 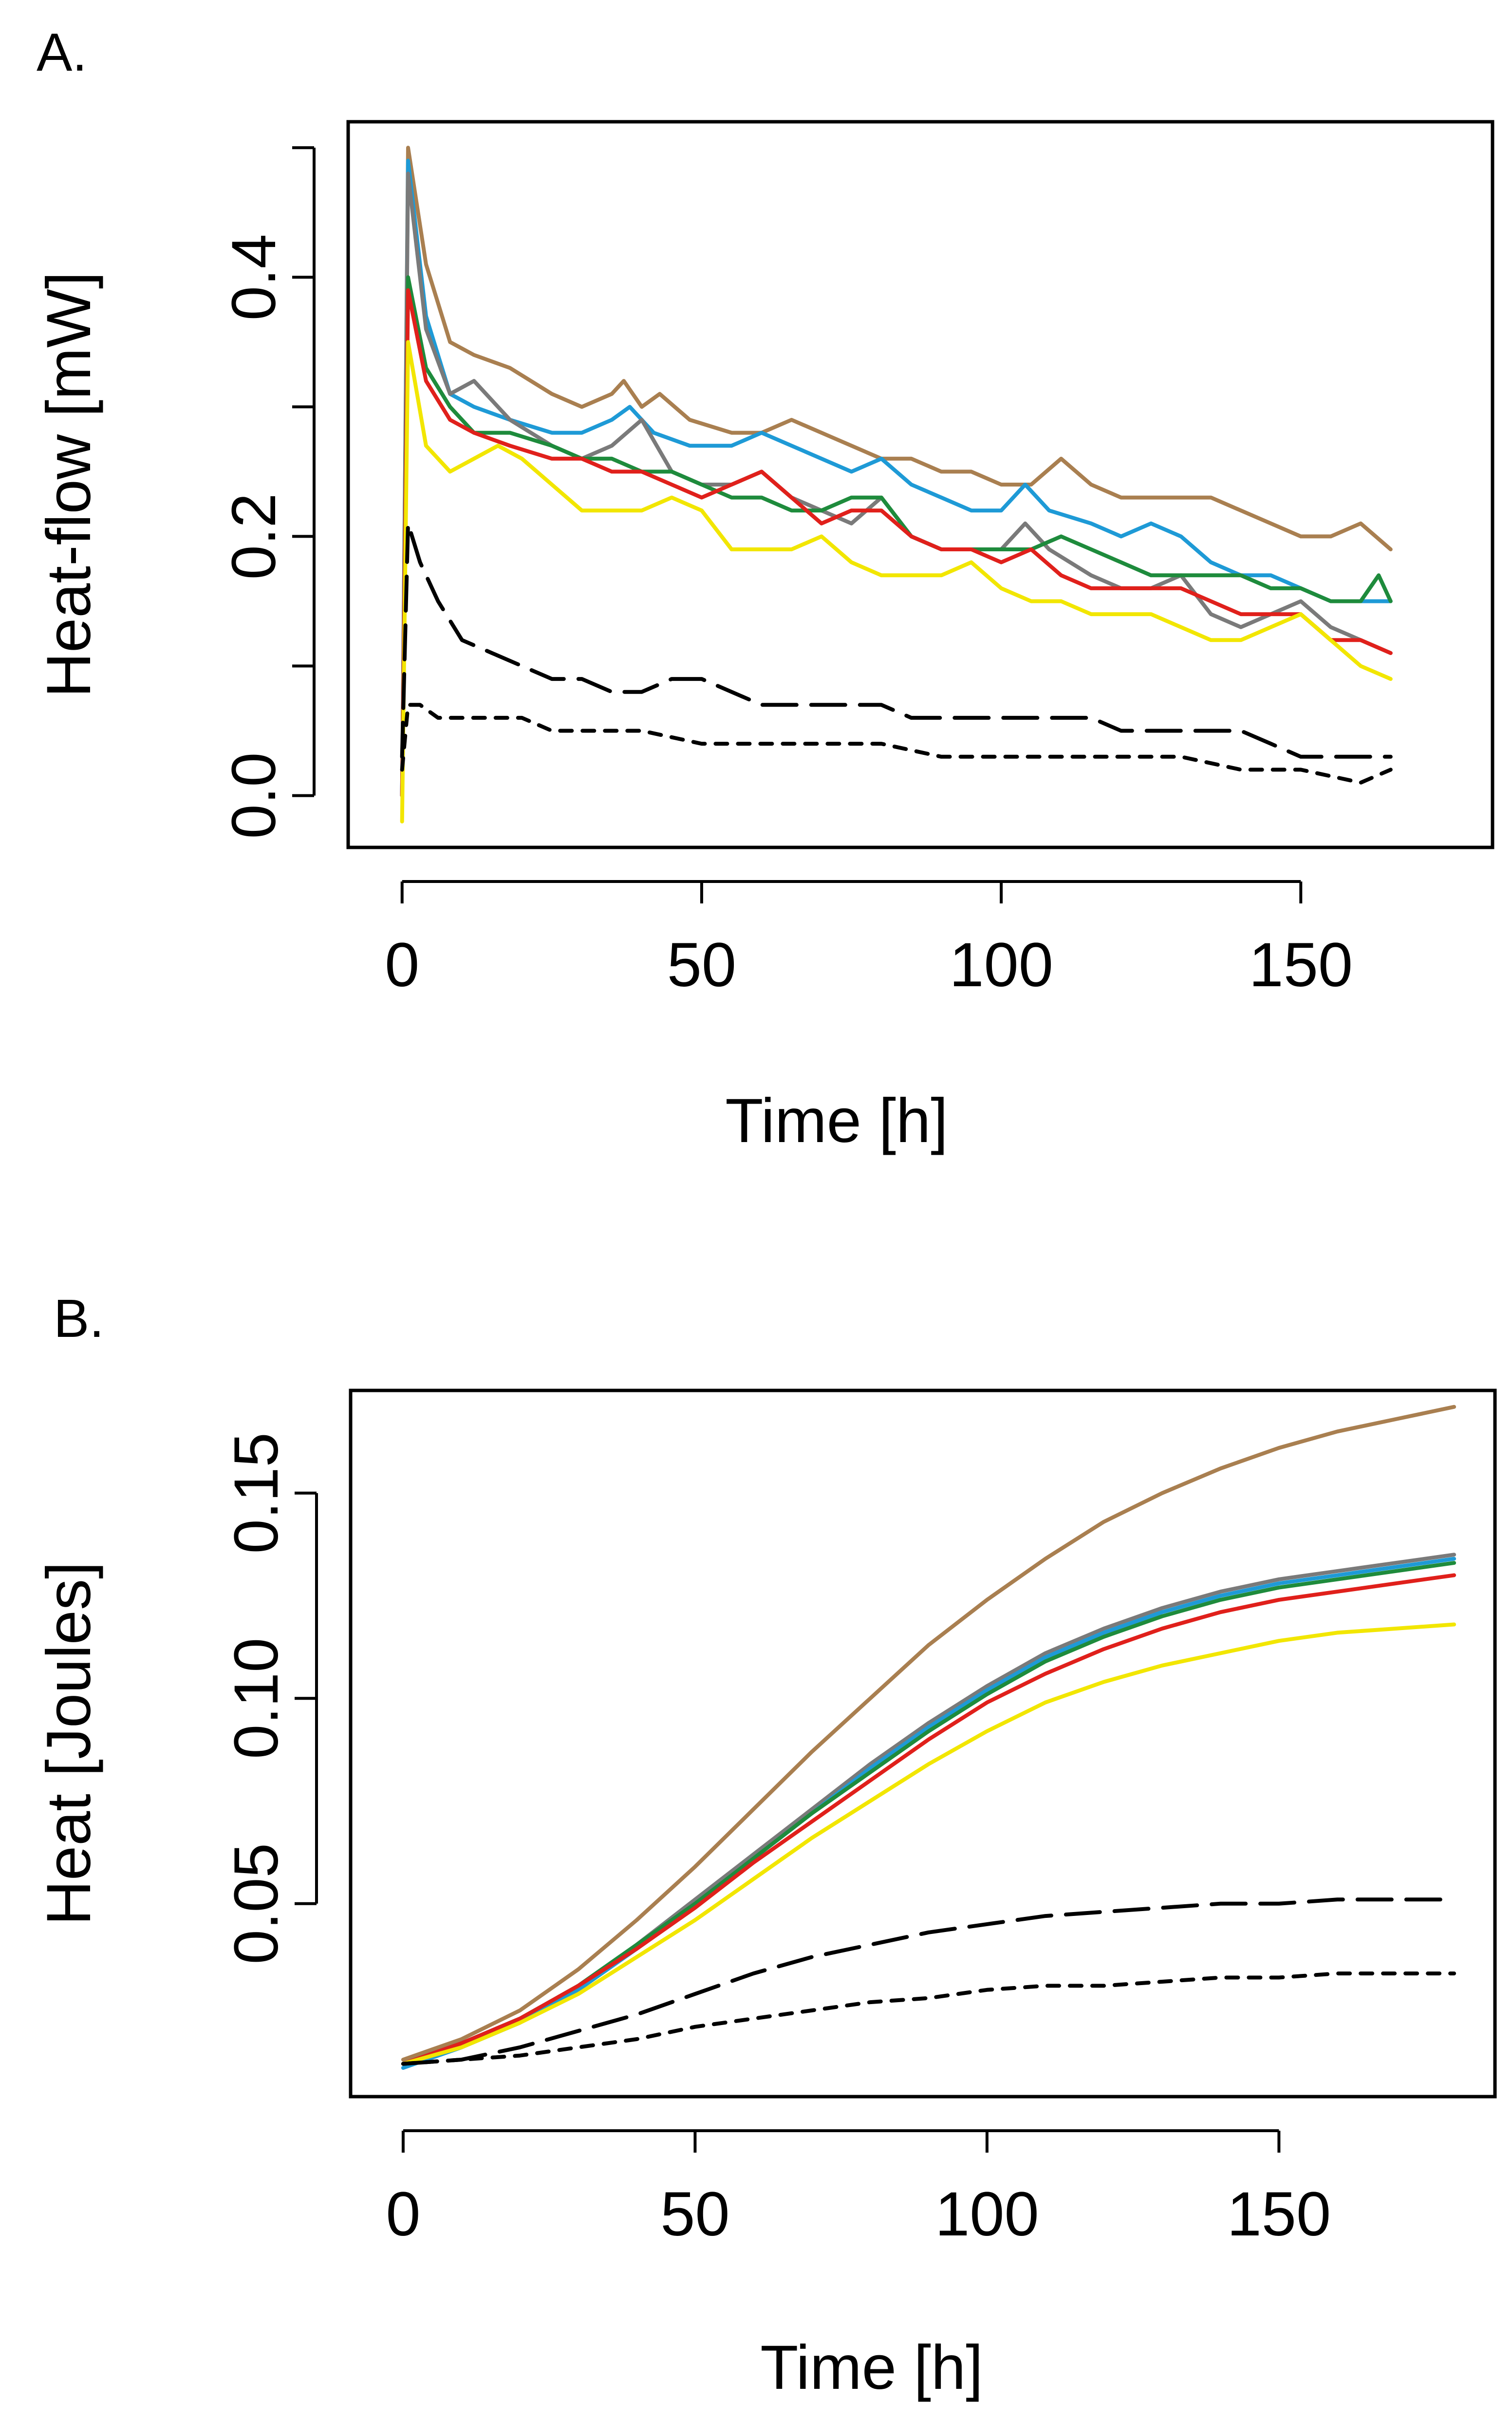 What do you see at coordinates (256, 1699) in the screenshot?
I see `panel-b-y-tick-label: 0.10` at bounding box center [256, 1699].